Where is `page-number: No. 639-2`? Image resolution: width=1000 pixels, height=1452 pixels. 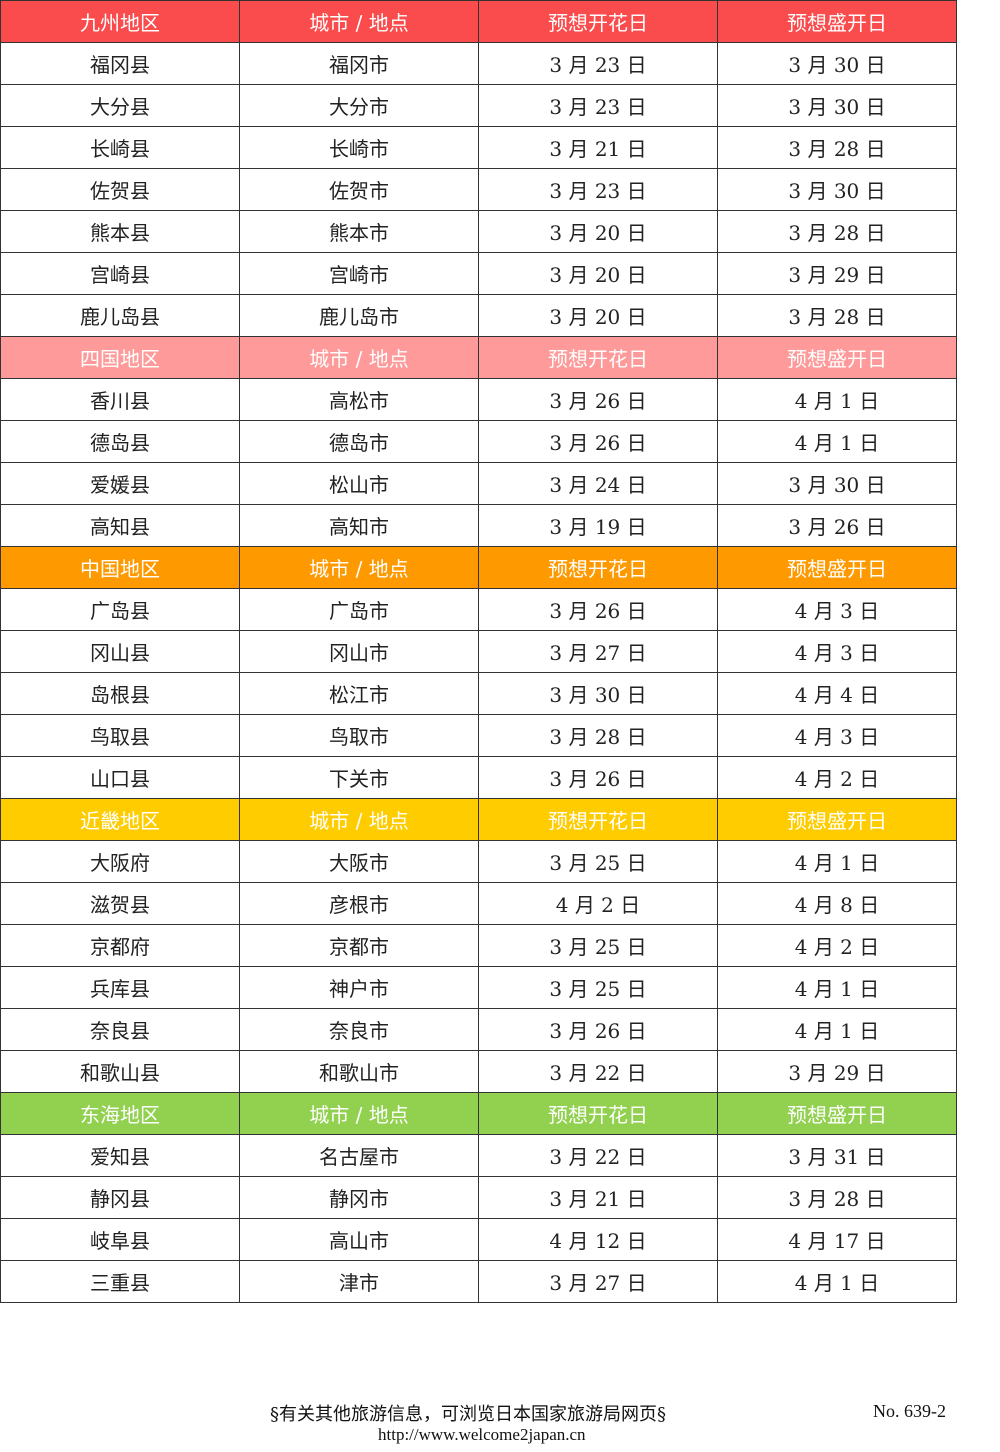
page-number: No. 639-2 is located at coordinates (909, 1411).